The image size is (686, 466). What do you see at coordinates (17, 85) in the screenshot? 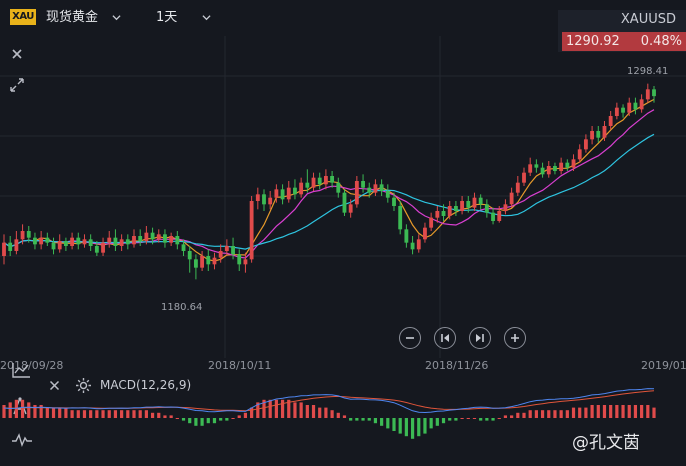
I see `expand-icon` at bounding box center [17, 85].